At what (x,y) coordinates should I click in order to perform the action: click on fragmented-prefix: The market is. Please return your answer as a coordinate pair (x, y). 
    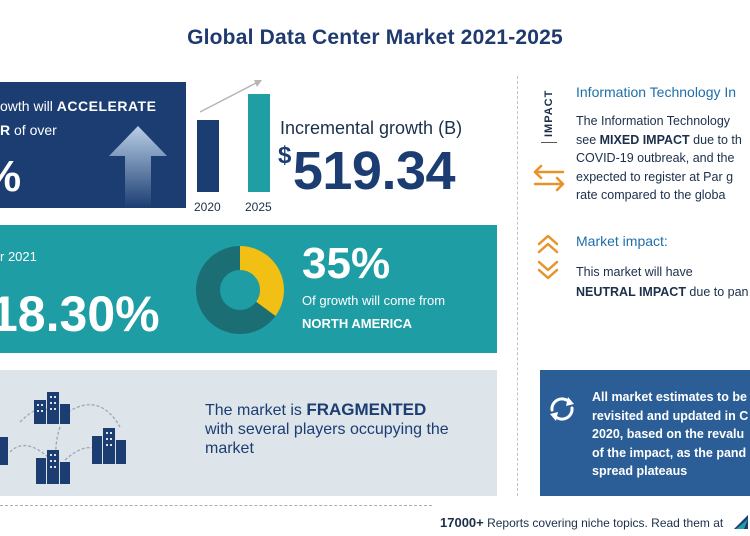
    Looking at the image, I should click on (256, 410).